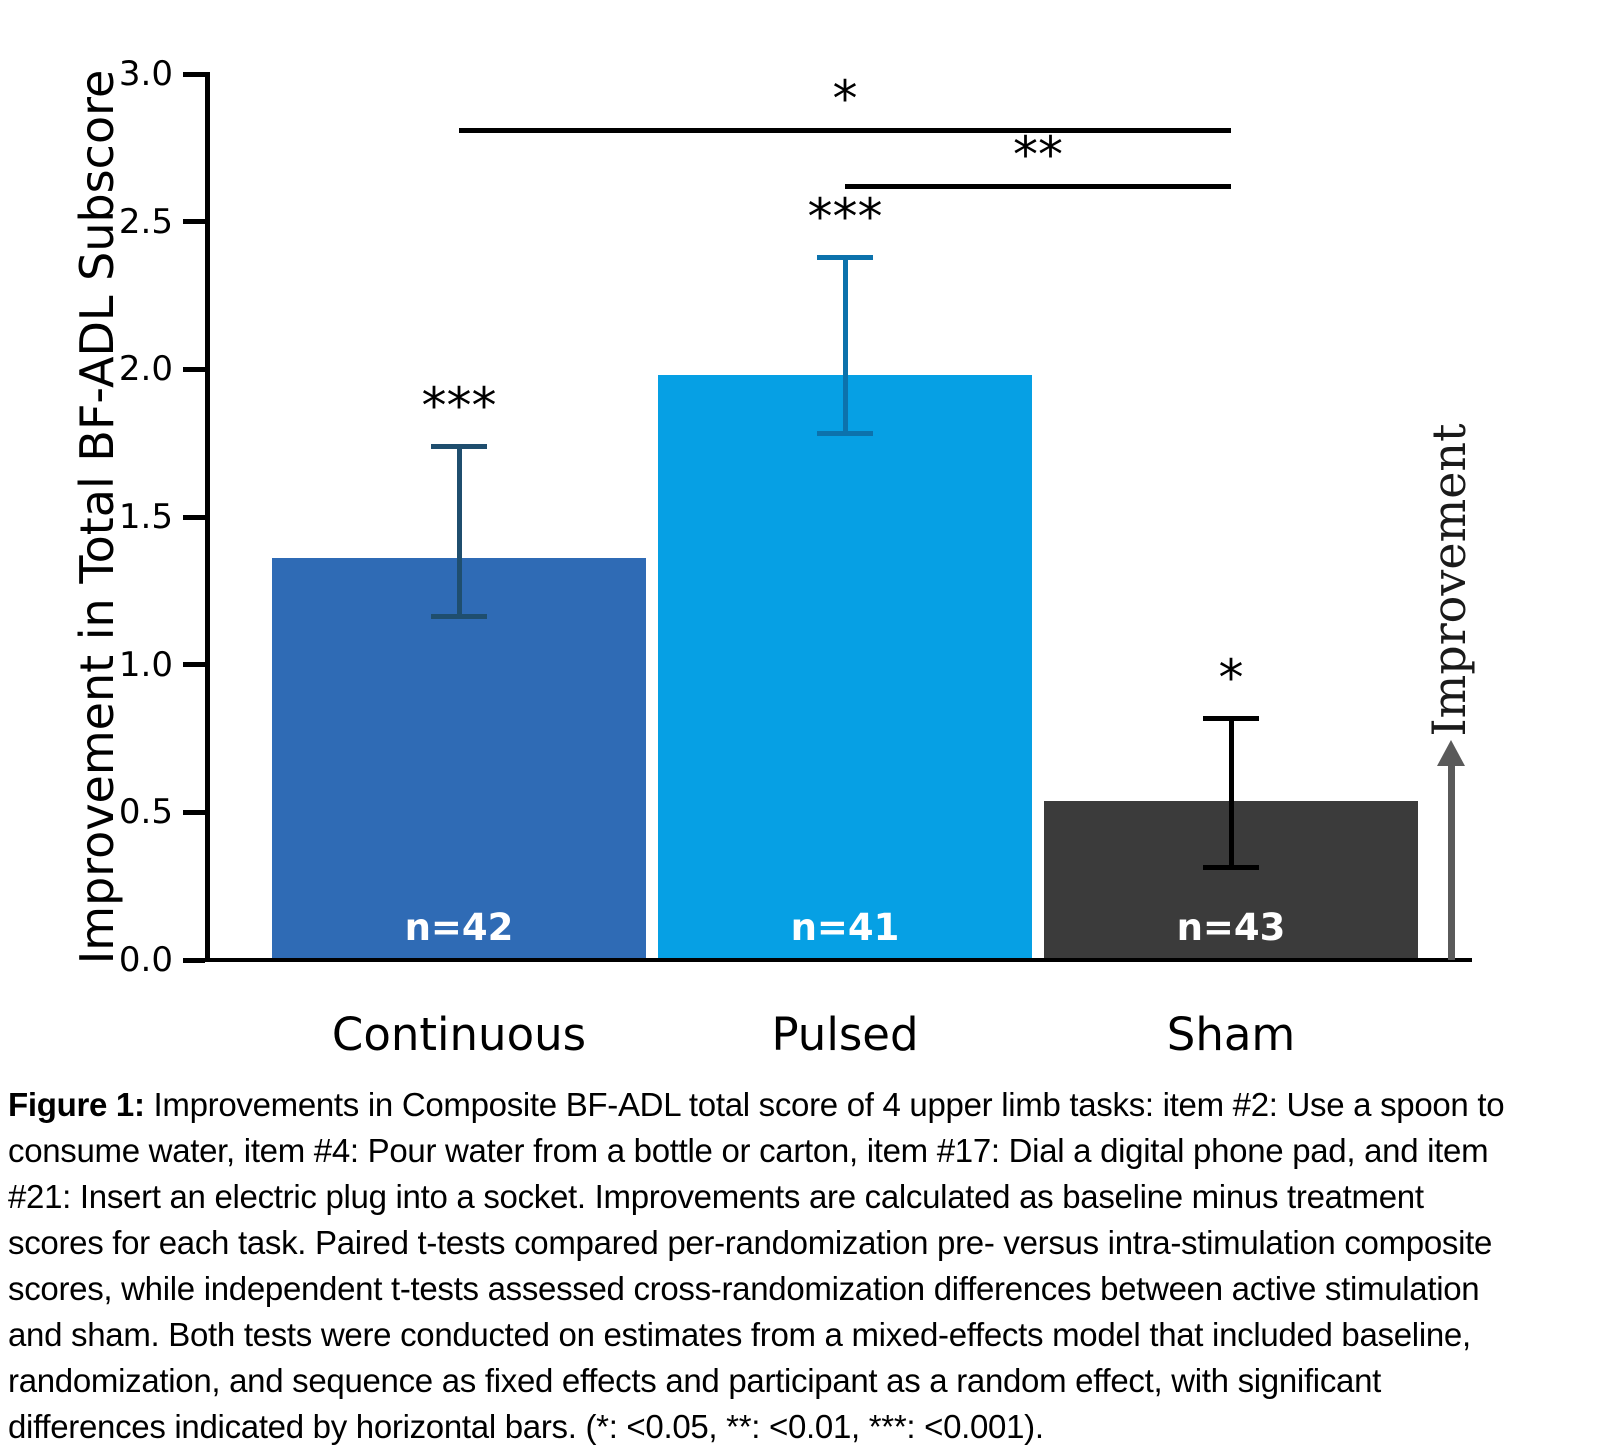  I want to click on bar-continuous, so click(459, 760).